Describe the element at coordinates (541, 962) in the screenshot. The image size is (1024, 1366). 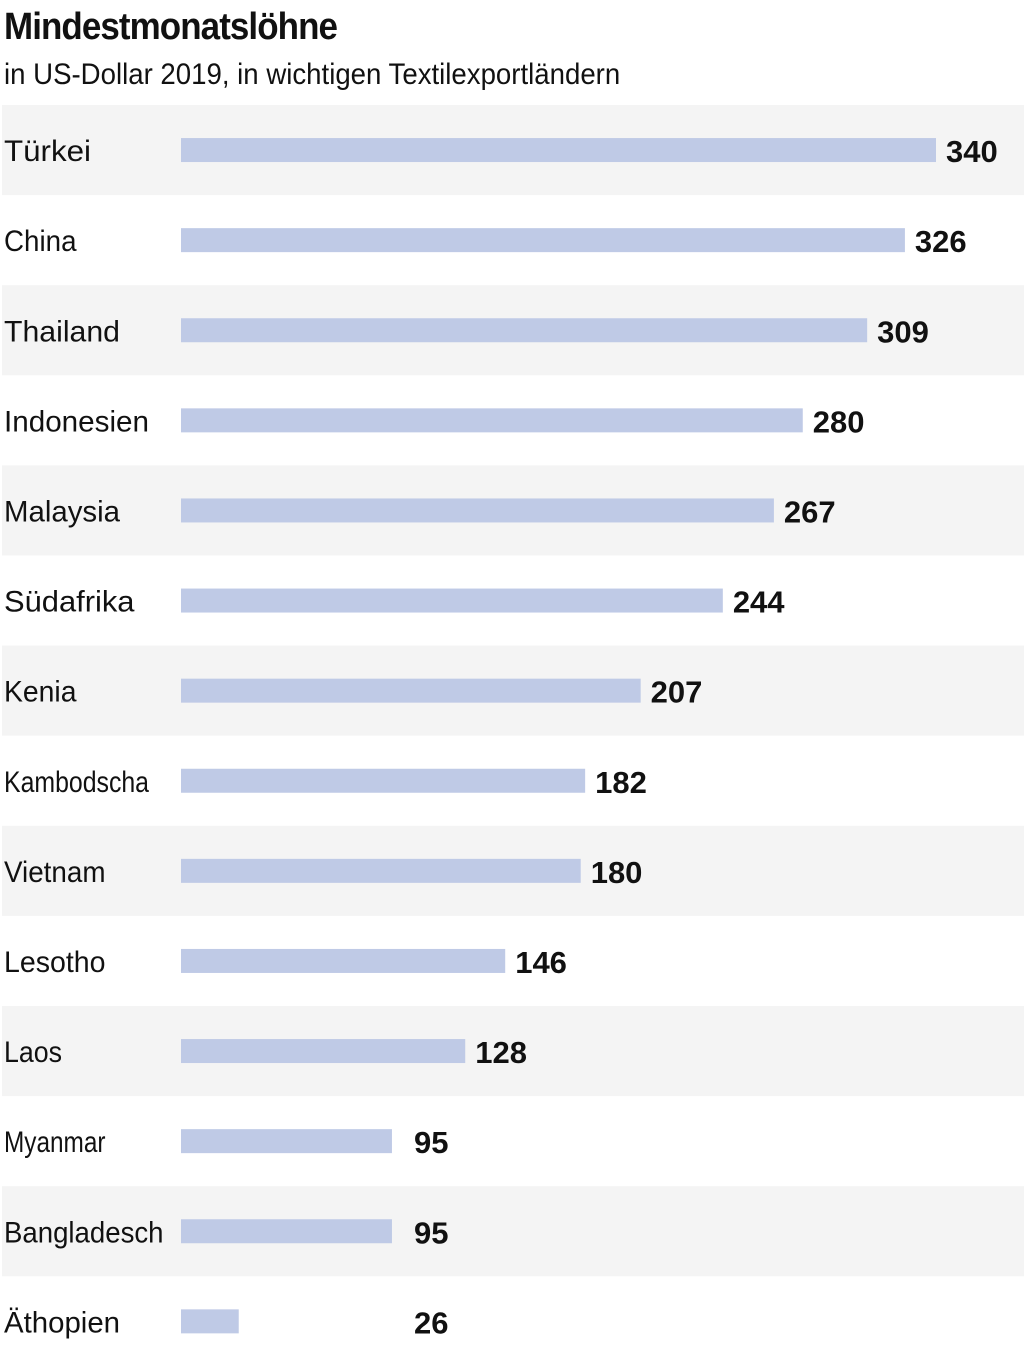
I see `value-label: 146` at that location.